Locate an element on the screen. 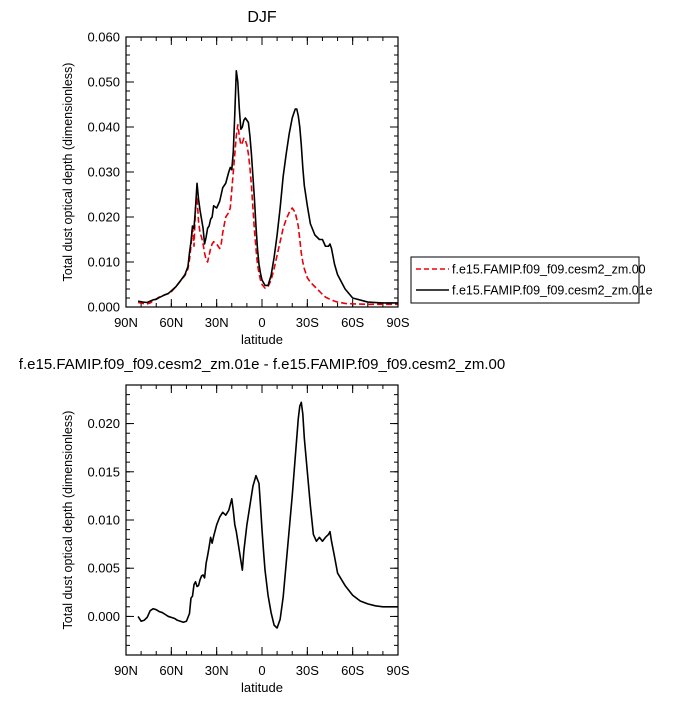 The width and height of the screenshot is (695, 708). chart2-y-tick-label: 0.010 is located at coordinates (103, 520).